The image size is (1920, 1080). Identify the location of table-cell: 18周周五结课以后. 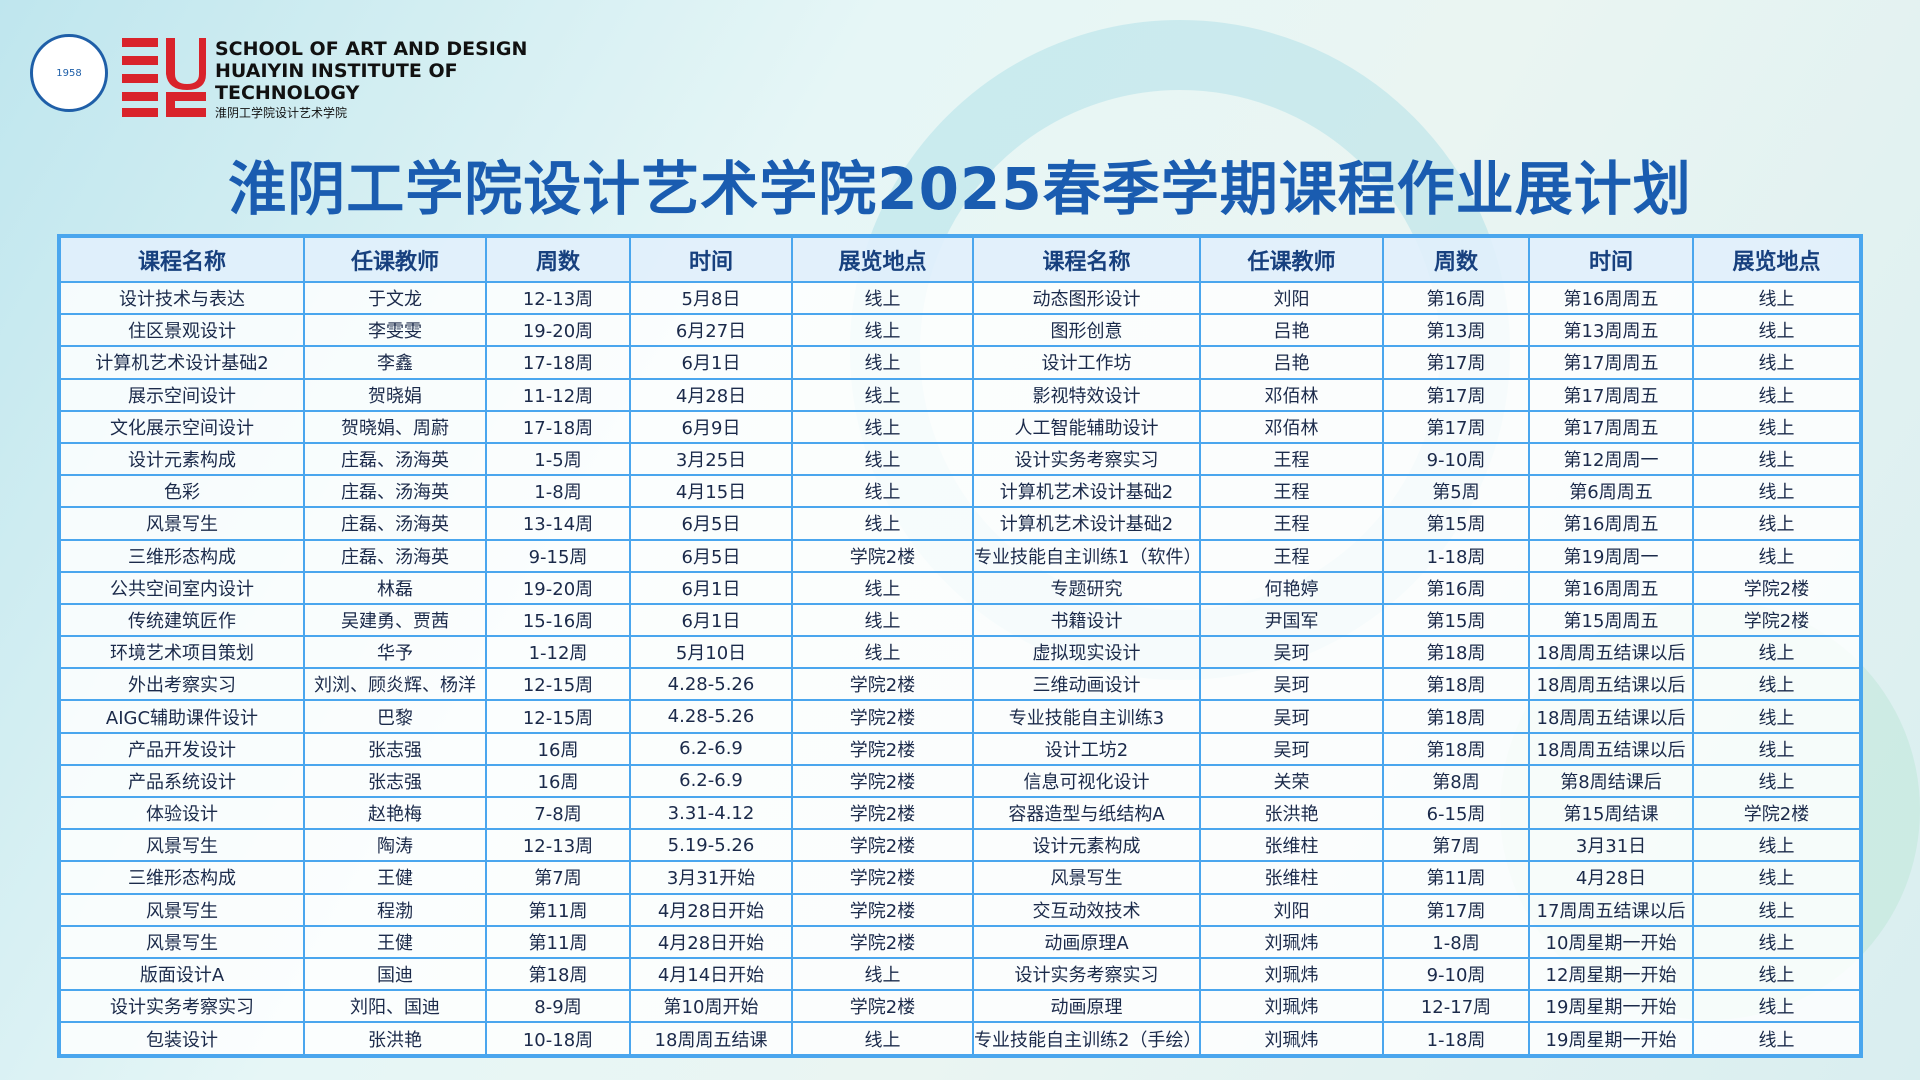
(1611, 716).